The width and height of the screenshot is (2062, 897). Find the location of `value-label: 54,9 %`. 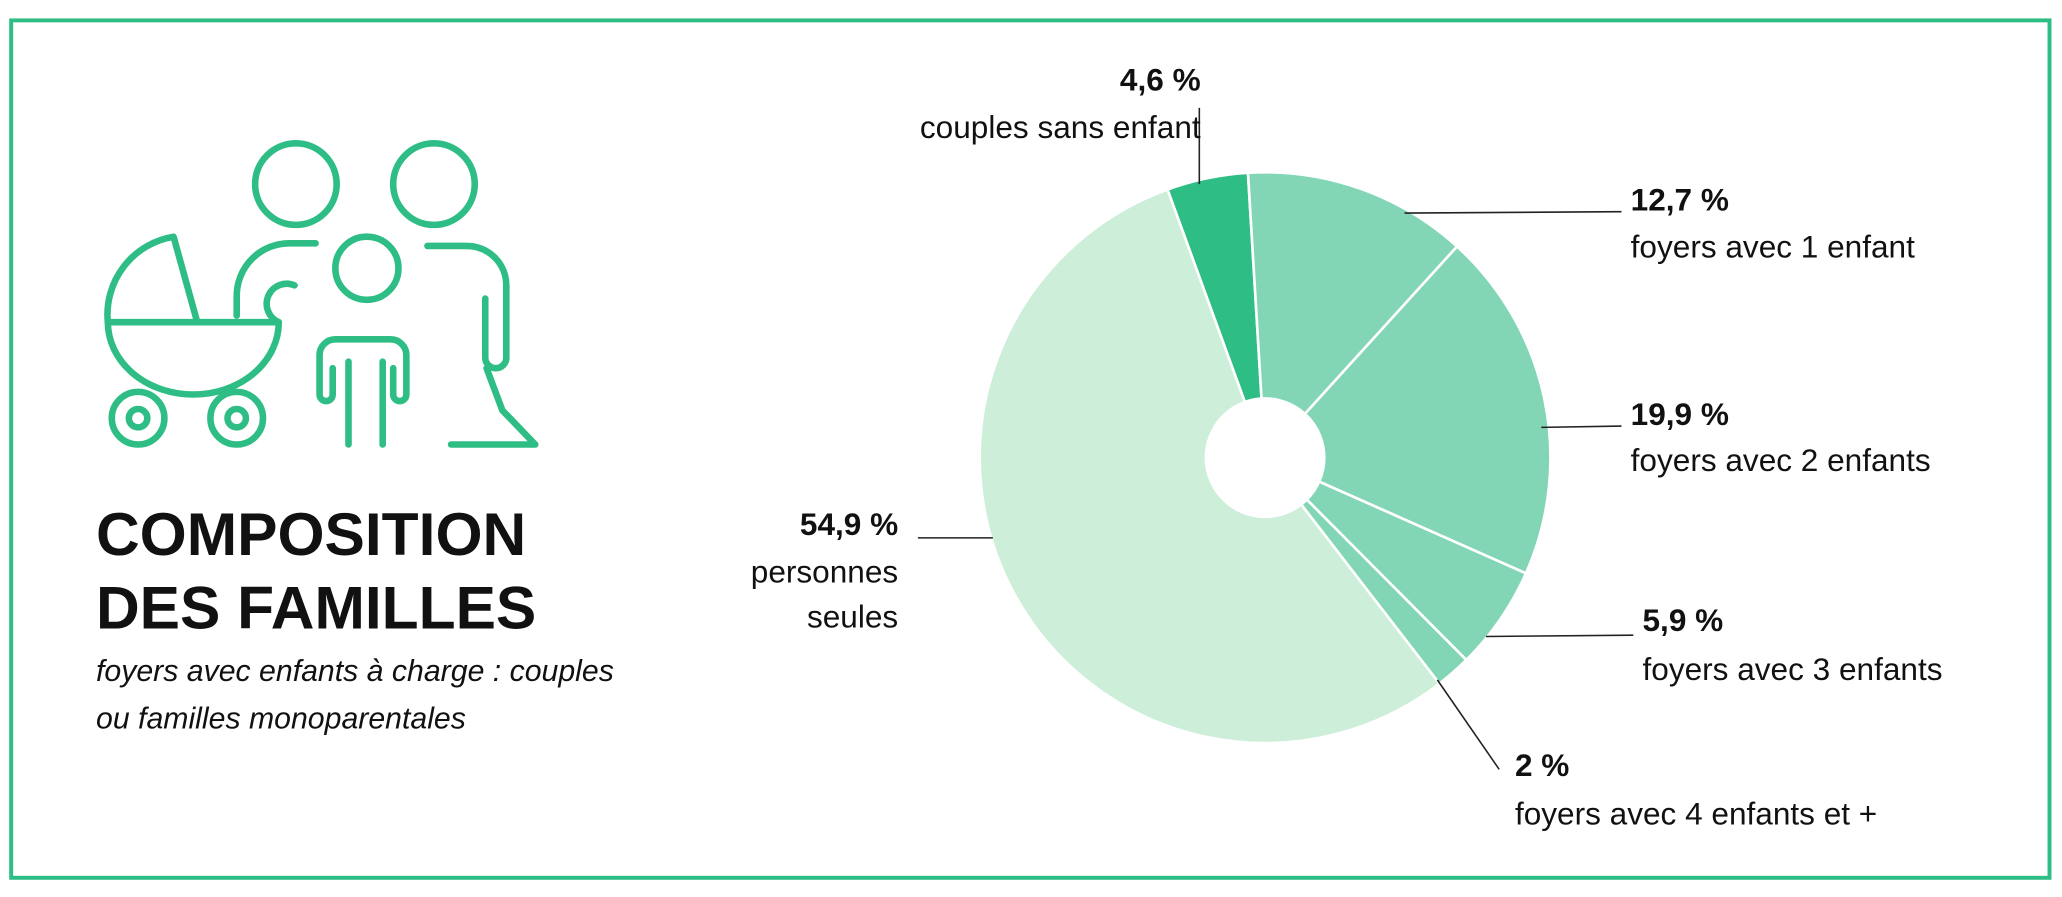

value-label: 54,9 % is located at coordinates (849, 525).